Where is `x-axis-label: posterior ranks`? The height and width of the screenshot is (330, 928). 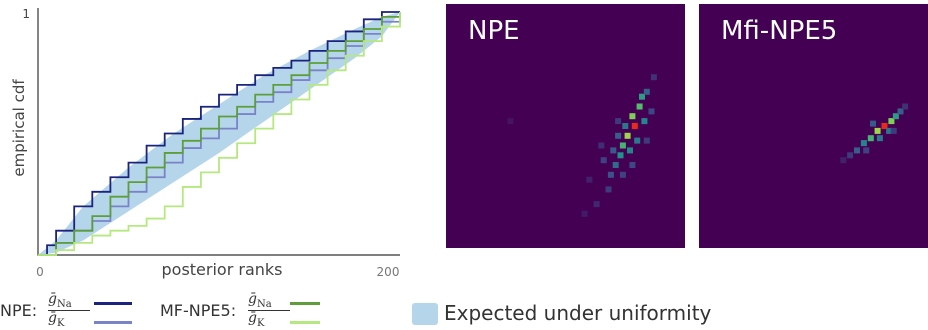
x-axis-label: posterior ranks is located at coordinates (222, 269).